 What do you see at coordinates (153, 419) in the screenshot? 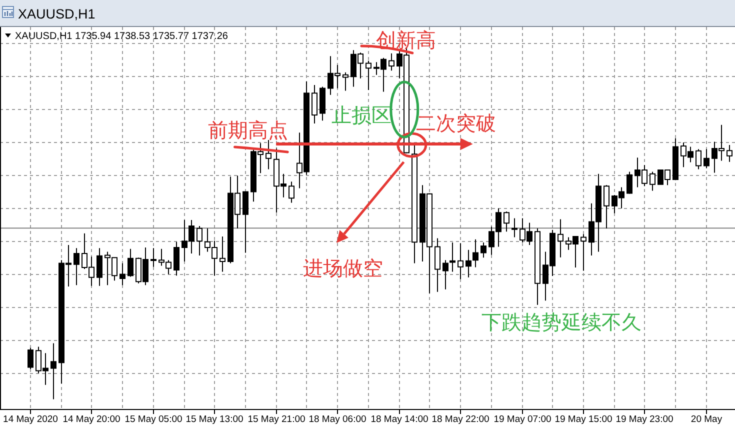
I see `x-tick-label: 15 May 05:00` at bounding box center [153, 419].